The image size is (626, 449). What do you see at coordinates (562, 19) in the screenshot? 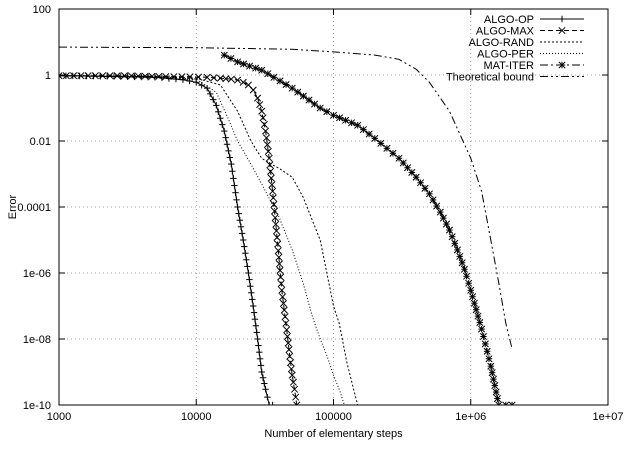
I see `legend-marker` at bounding box center [562, 19].